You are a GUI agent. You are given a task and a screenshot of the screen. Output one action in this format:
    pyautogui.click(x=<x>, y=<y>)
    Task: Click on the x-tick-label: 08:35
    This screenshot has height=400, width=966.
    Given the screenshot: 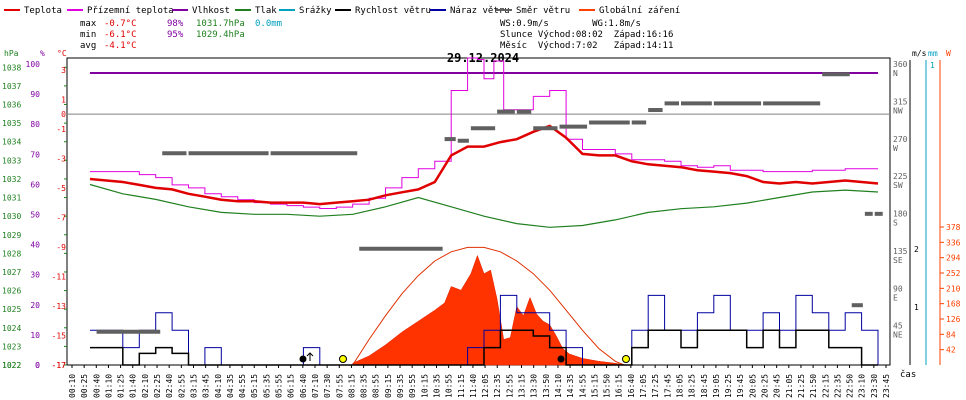 What is the action you would take?
    pyautogui.click(x=364, y=386)
    